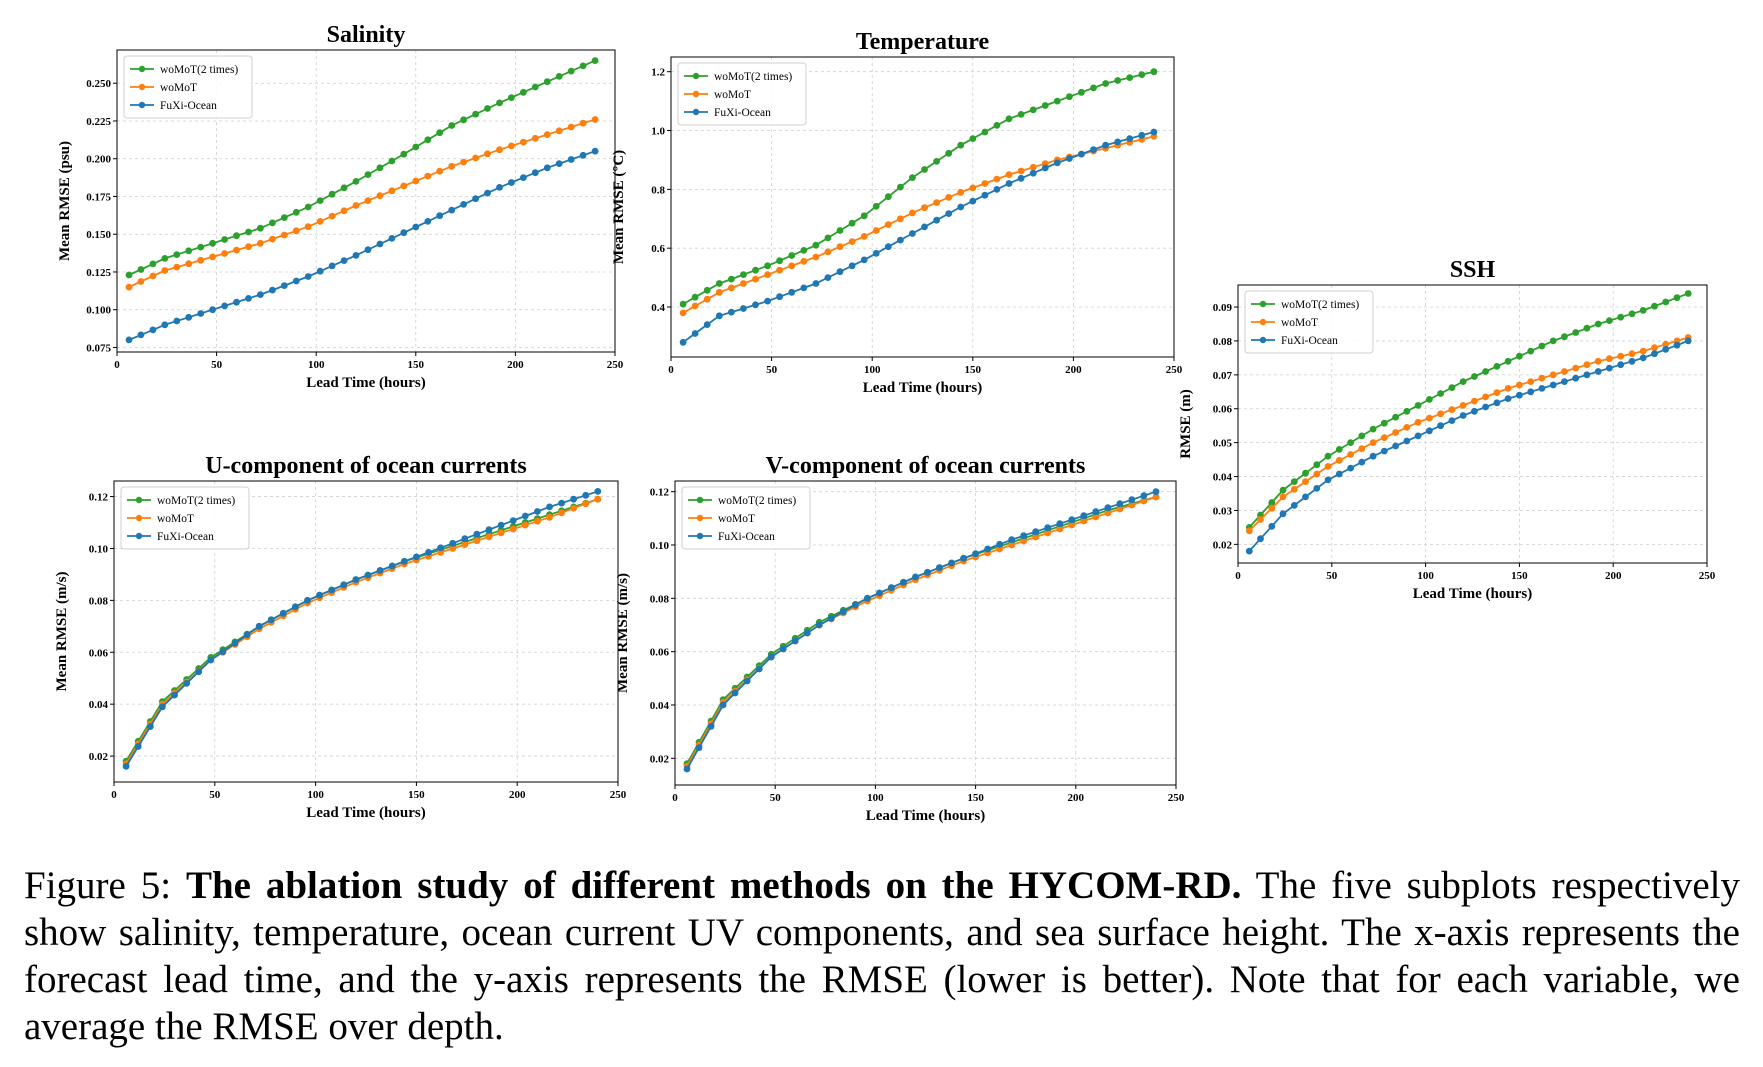 The width and height of the screenshot is (1763, 1067). Describe the element at coordinates (973, 370) in the screenshot. I see `x-tick-label: 150` at that location.